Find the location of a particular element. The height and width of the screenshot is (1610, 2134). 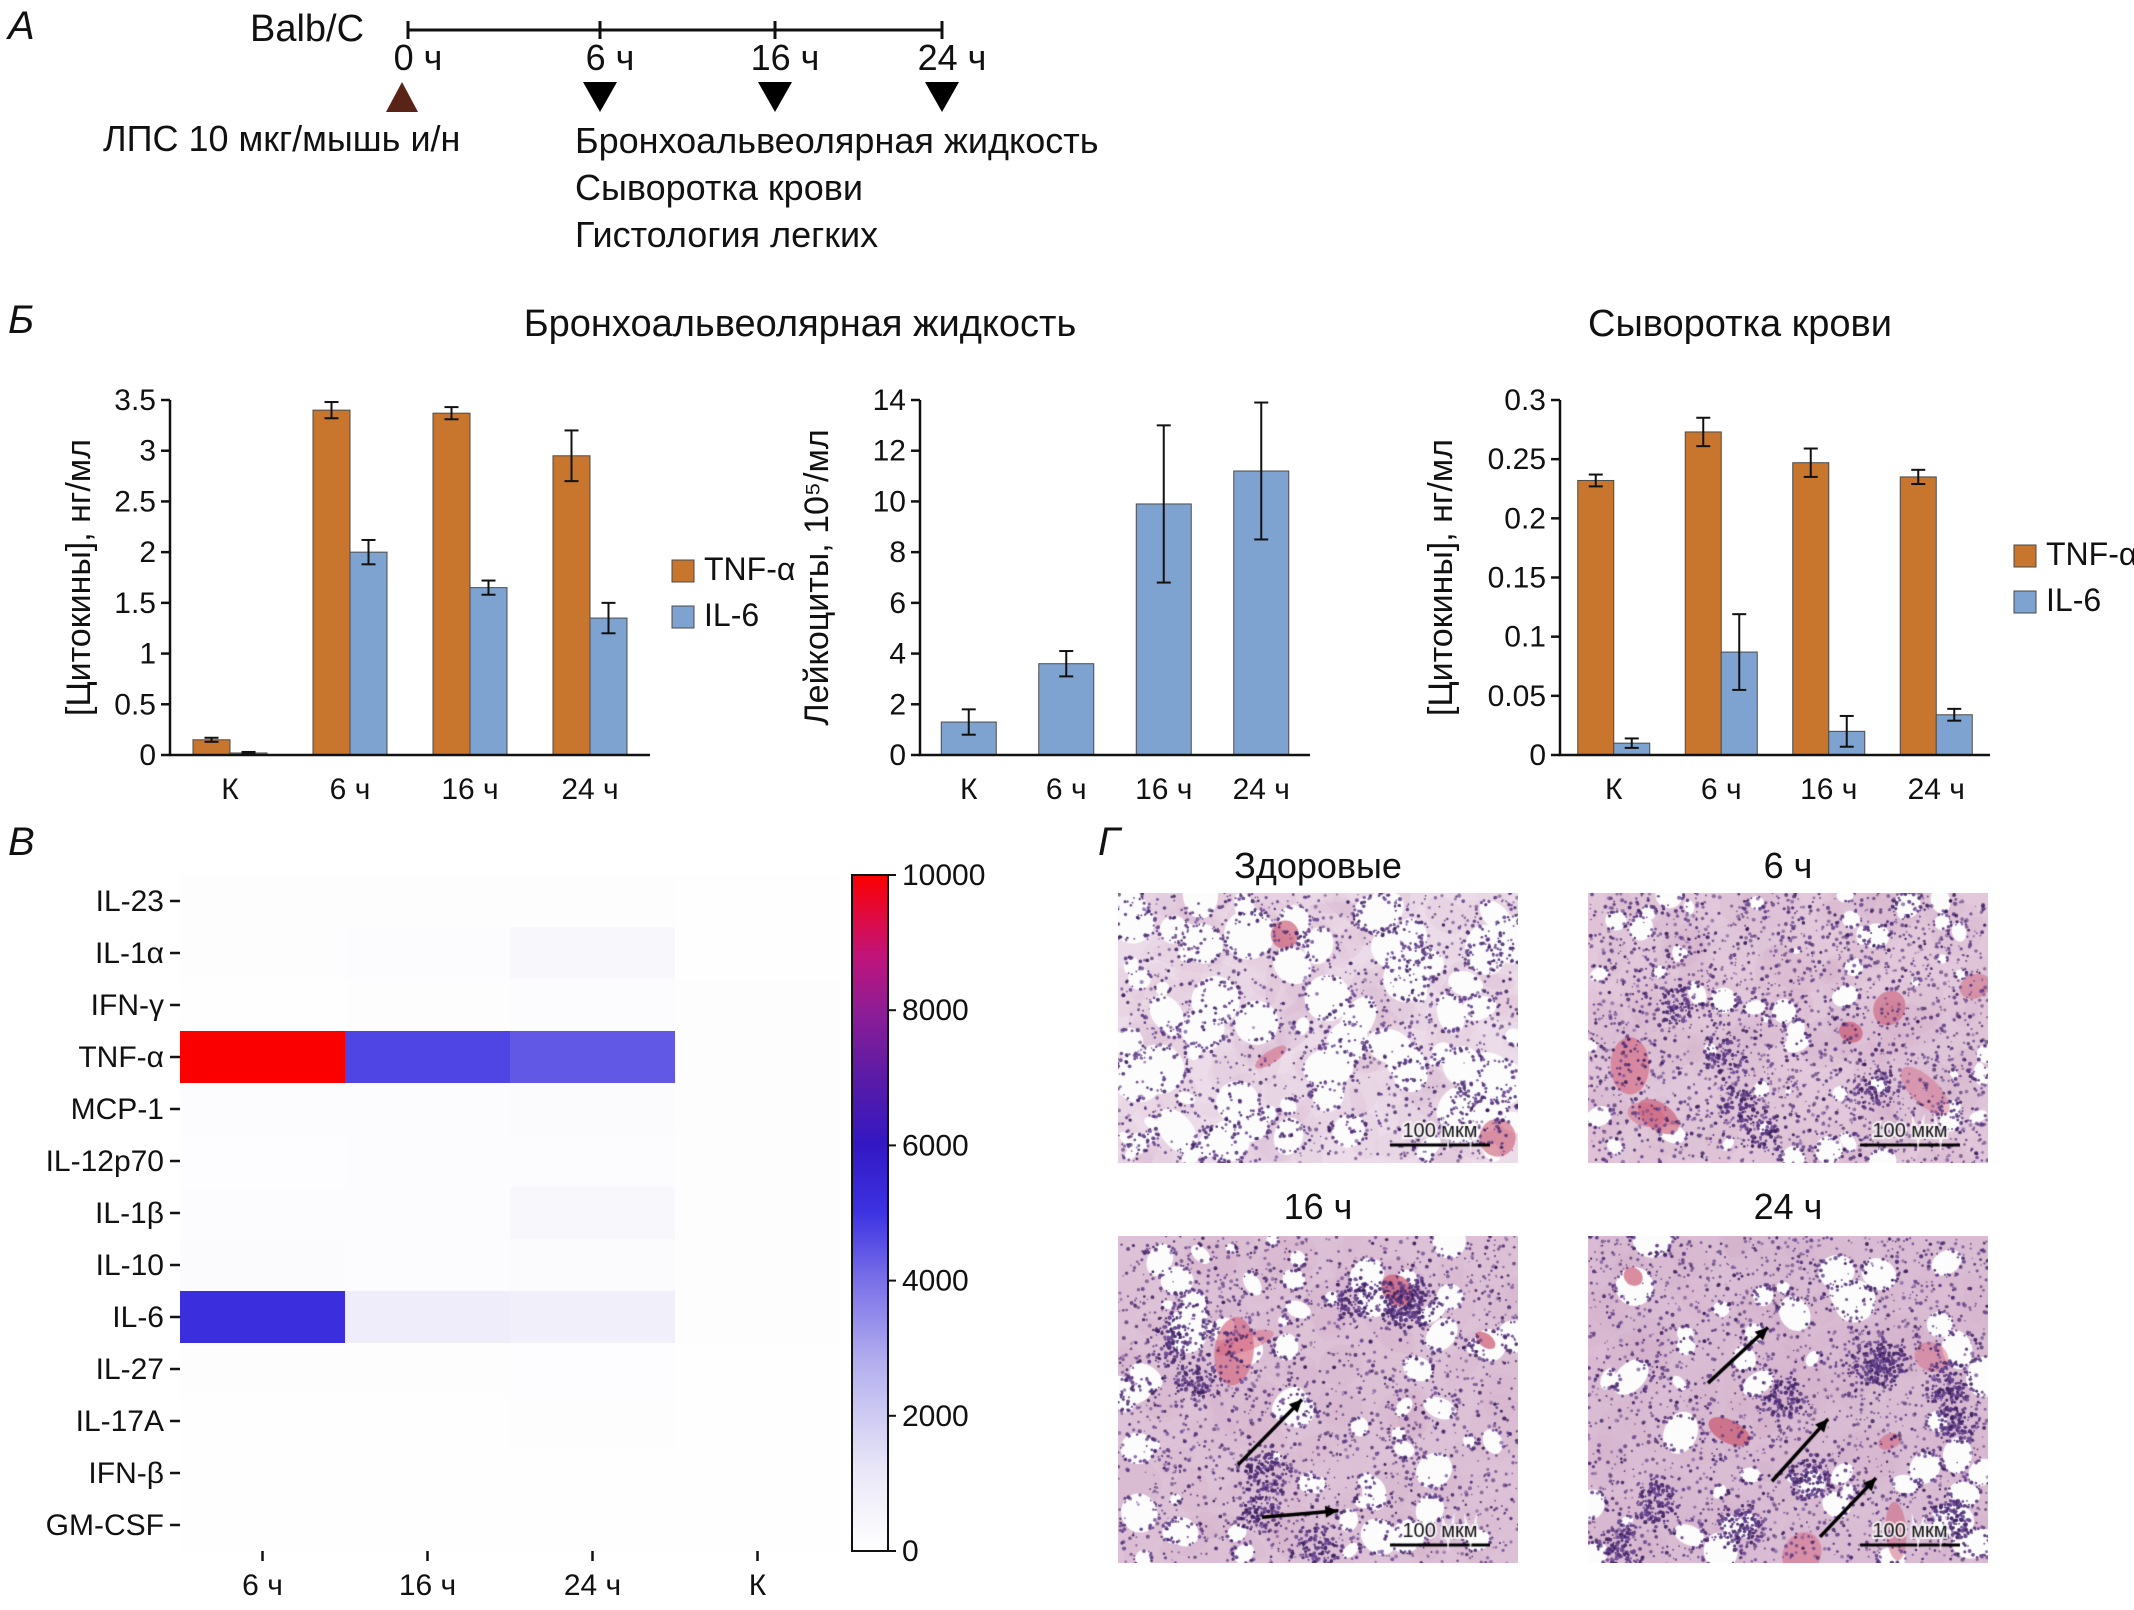

svg-text: 2000 is located at coordinates (935, 1416).